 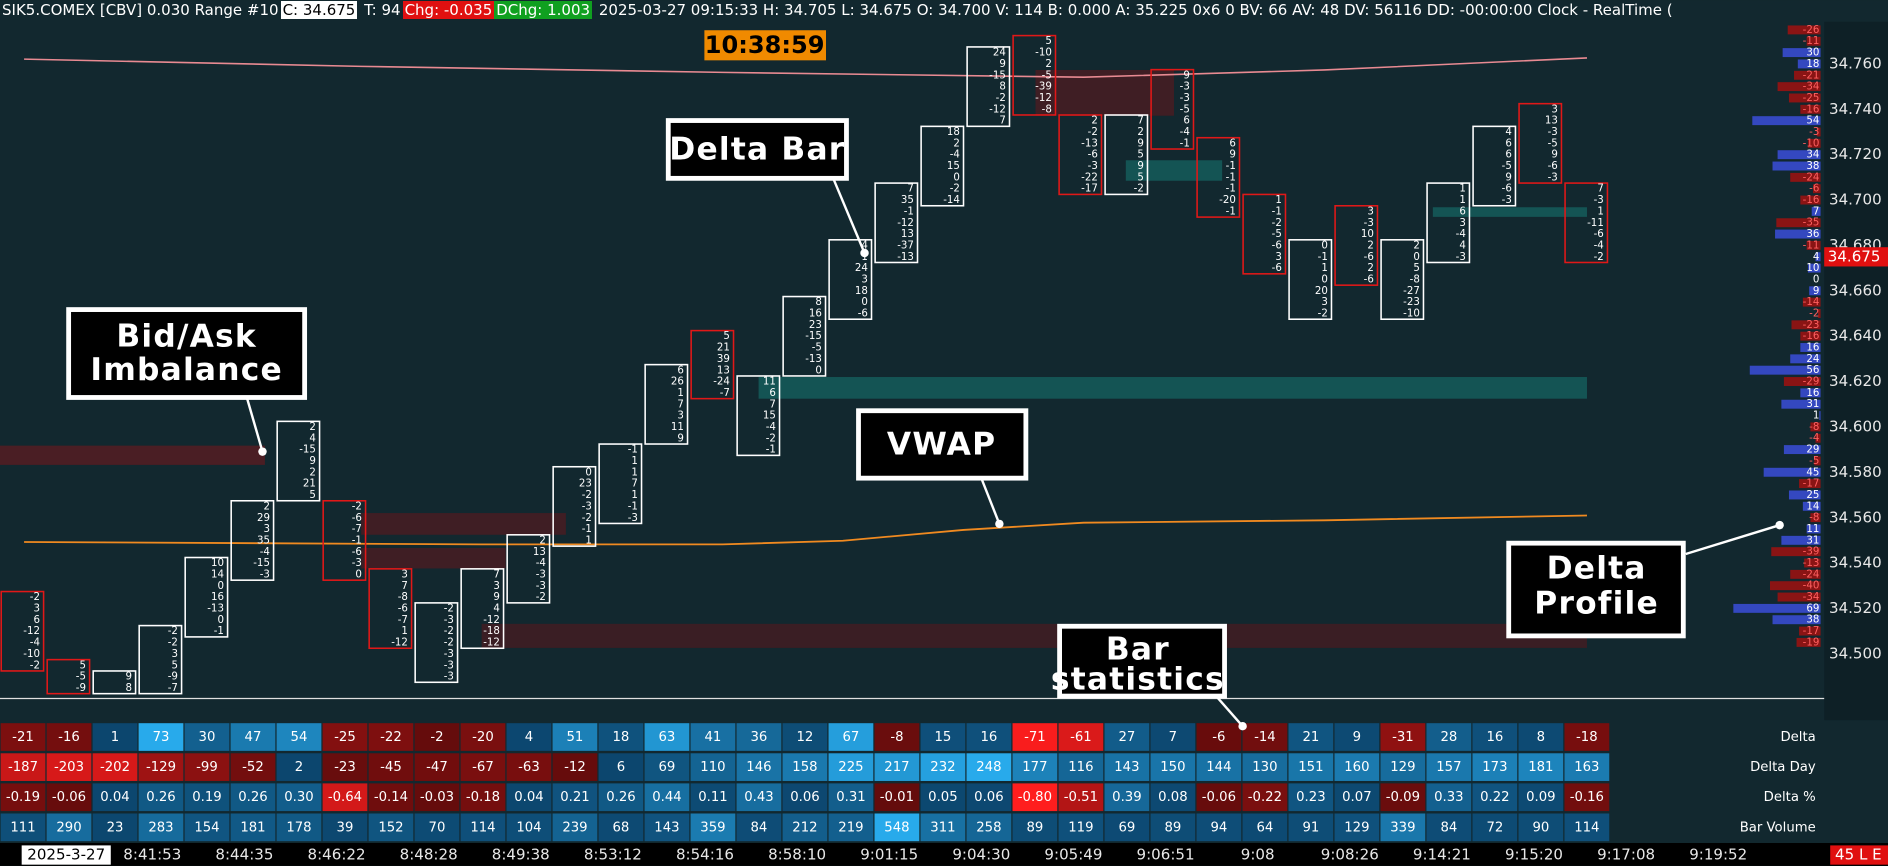 I want to click on stat-value: 47, so click(x=253, y=737).